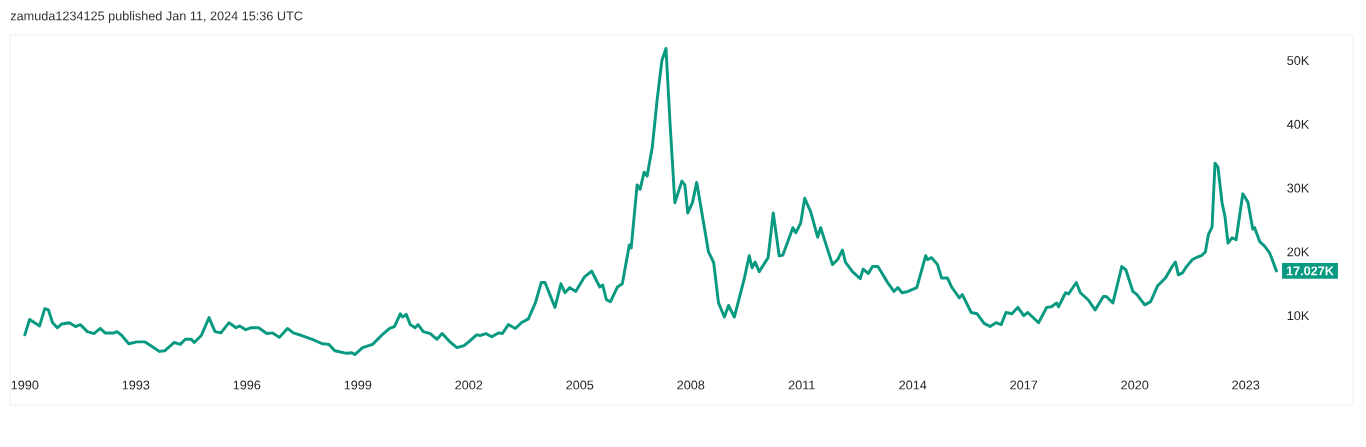 Image resolution: width=1366 pixels, height=447 pixels. What do you see at coordinates (1298, 124) in the screenshot?
I see `y-tick-label: 40K` at bounding box center [1298, 124].